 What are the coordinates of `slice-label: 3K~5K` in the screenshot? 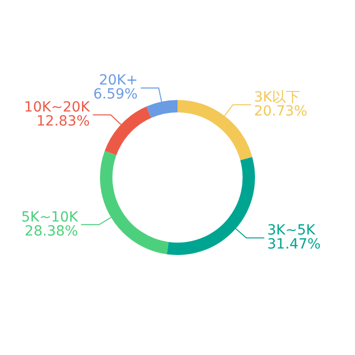 It's located at (291, 230).